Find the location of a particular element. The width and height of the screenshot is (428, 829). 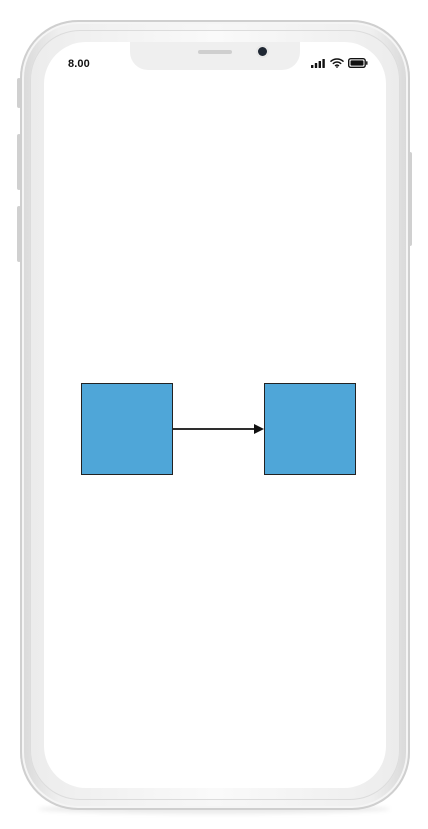

speaker-grille is located at coordinates (215, 52).